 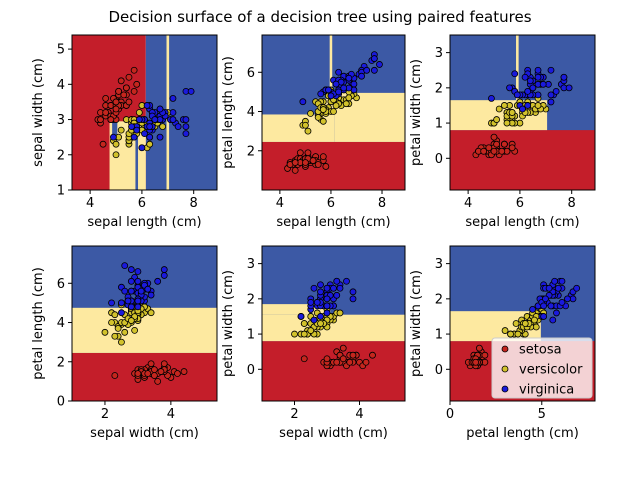 I want to click on y-axis-label: petal length (cm), so click(x=228, y=112).